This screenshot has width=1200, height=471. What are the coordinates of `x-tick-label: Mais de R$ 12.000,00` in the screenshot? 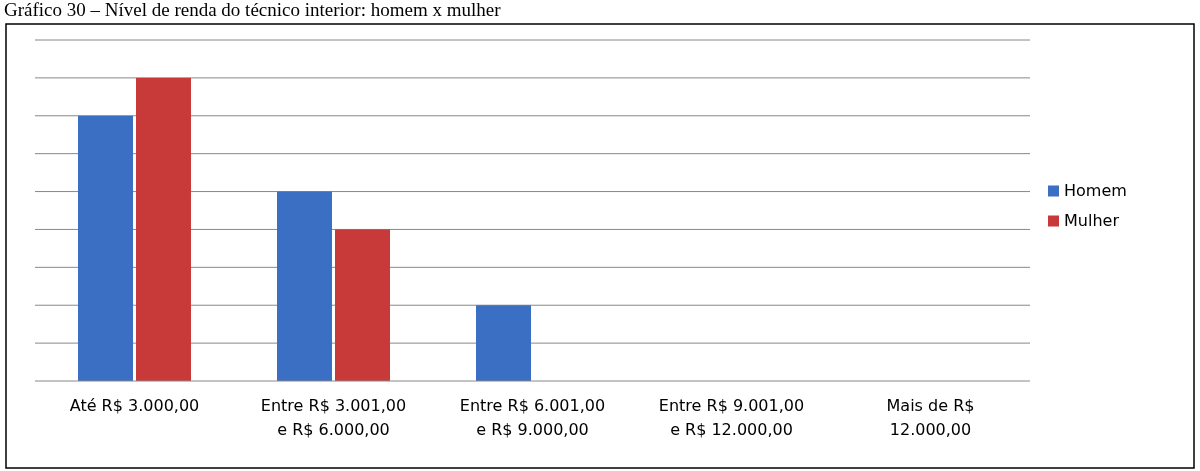 It's located at (930, 417).